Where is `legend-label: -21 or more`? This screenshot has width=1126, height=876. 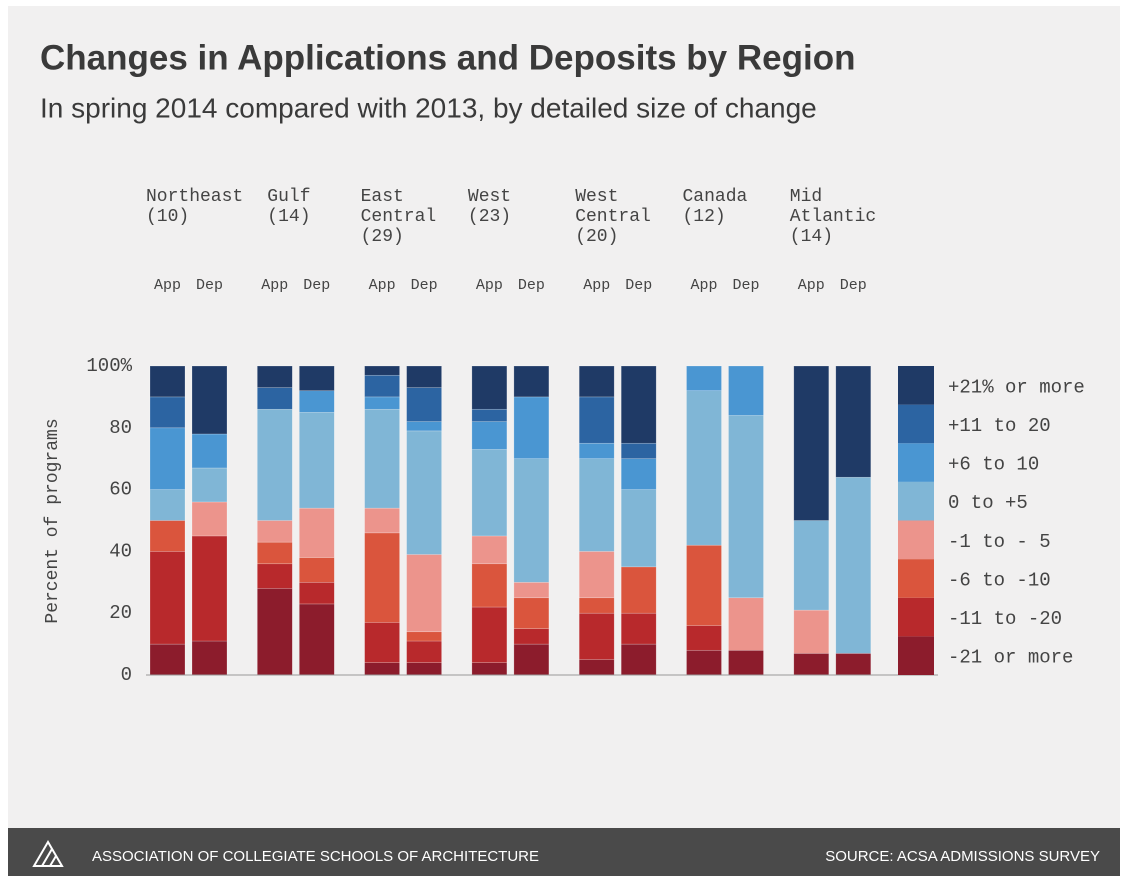
legend-label: -21 or more is located at coordinates (1010, 658).